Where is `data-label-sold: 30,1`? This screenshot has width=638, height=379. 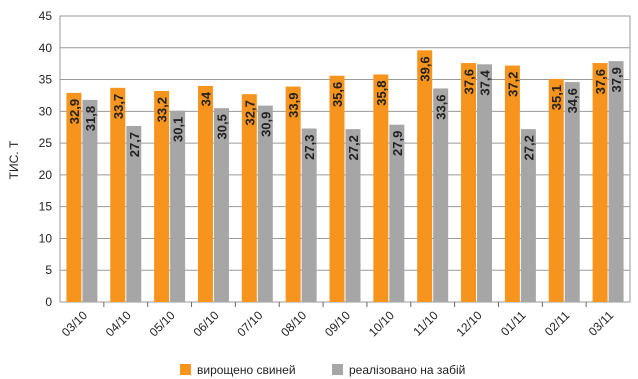
data-label-sold: 30,1 is located at coordinates (178, 129).